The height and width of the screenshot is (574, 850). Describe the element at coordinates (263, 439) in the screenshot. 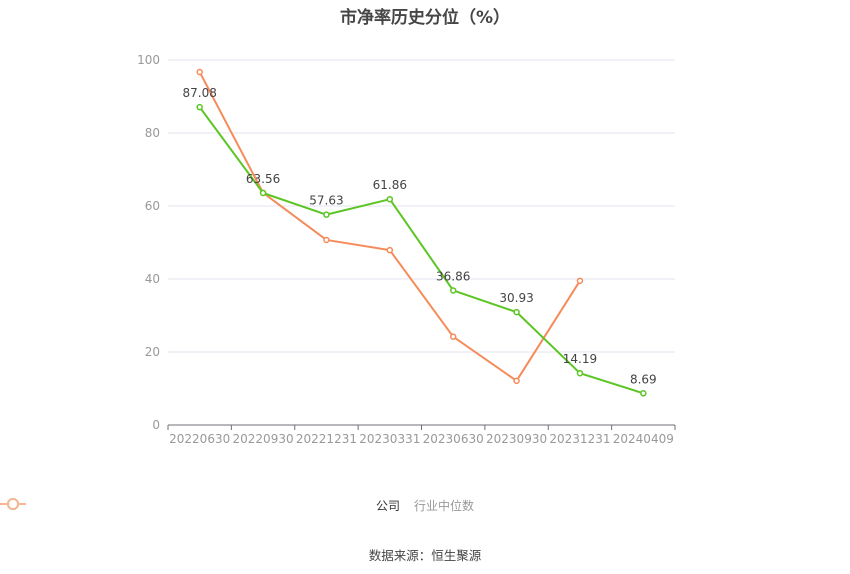

I see `x-tick-label: 20220930` at that location.